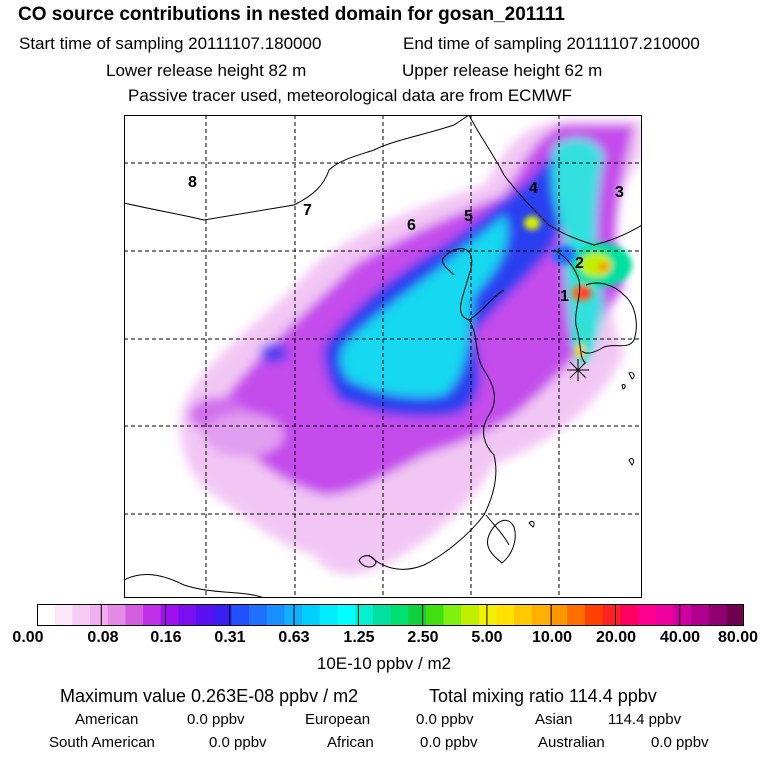  I want to click on colorbar-tick: 5.00, so click(487, 637).